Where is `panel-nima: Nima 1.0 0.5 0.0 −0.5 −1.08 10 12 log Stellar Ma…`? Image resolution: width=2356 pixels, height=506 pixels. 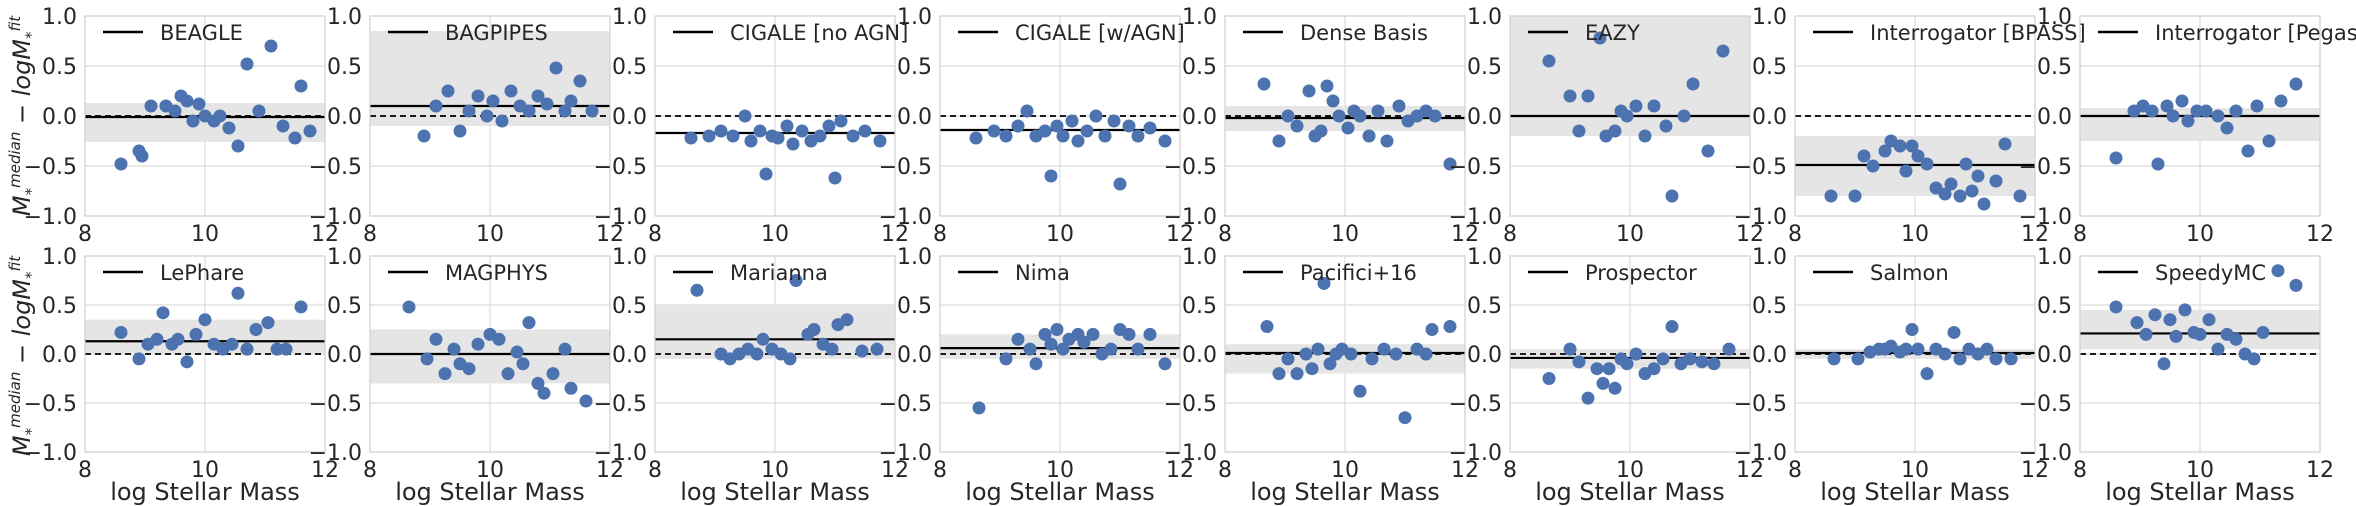 panel-nima: Nima 1.0 0.5 0.0 −0.5 −1.08 10 12 log Stellar Ma… is located at coordinates (1036, 375).